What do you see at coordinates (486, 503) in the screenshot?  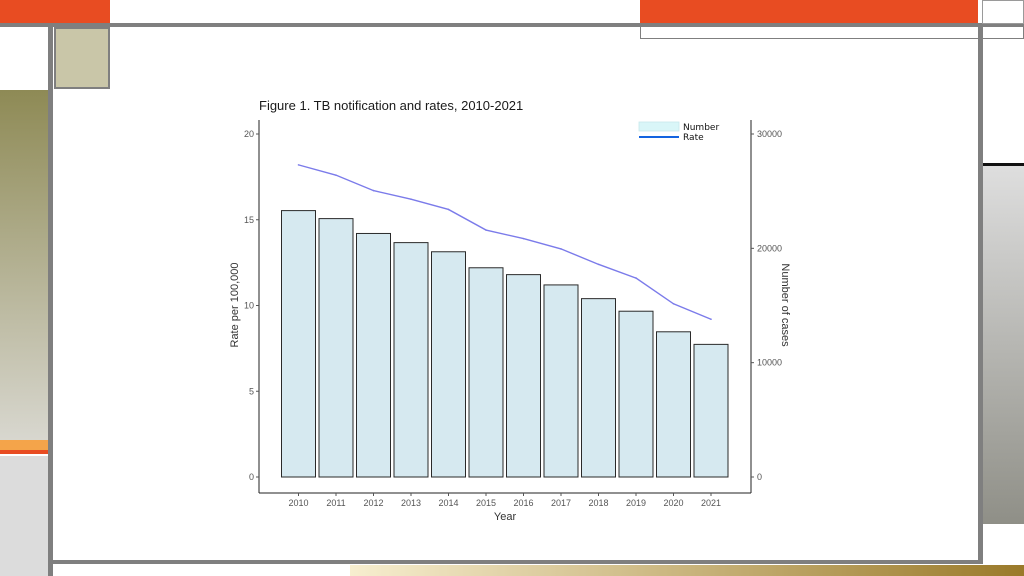 I see `x-tick-label: 2015` at bounding box center [486, 503].